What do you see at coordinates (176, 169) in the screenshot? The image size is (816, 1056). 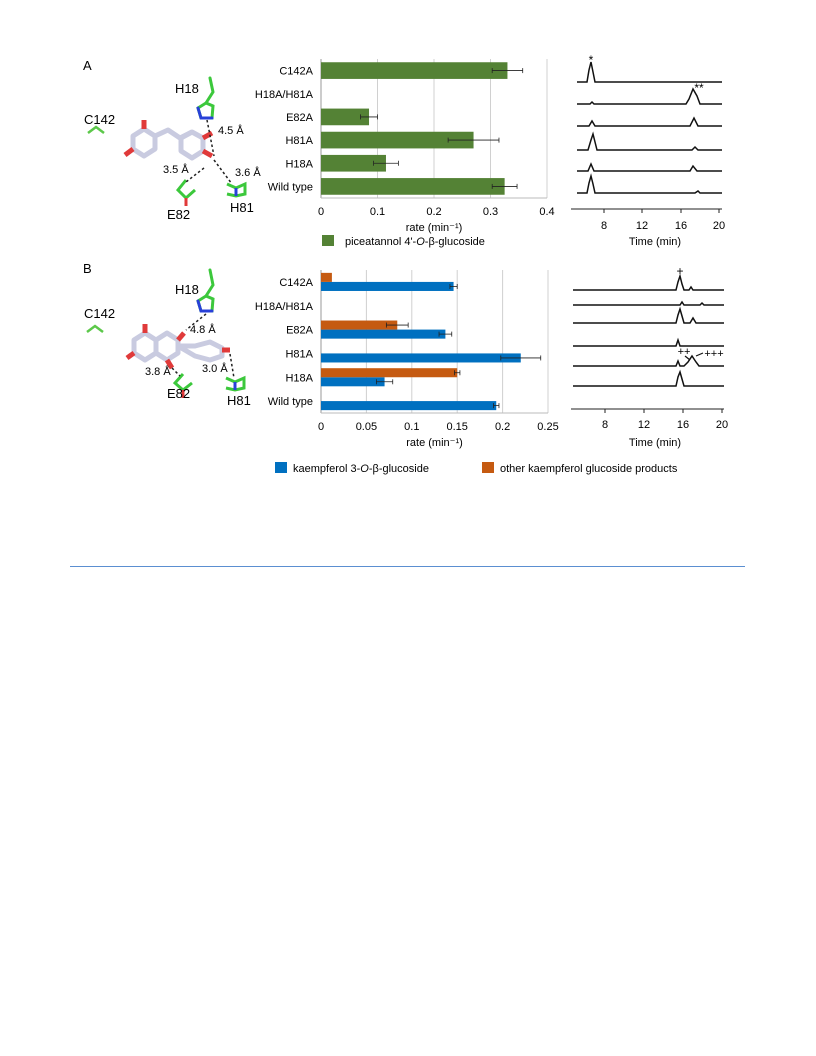 I see `distance-label-2: 3.5 Å` at bounding box center [176, 169].